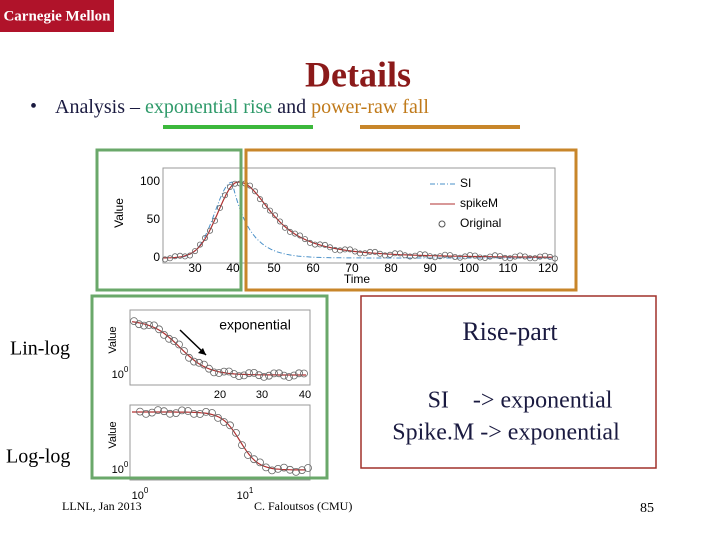 This screenshot has width=720, height=540. Describe the element at coordinates (208, 107) in the screenshot. I see `bullet-part: exponential rise` at that location.